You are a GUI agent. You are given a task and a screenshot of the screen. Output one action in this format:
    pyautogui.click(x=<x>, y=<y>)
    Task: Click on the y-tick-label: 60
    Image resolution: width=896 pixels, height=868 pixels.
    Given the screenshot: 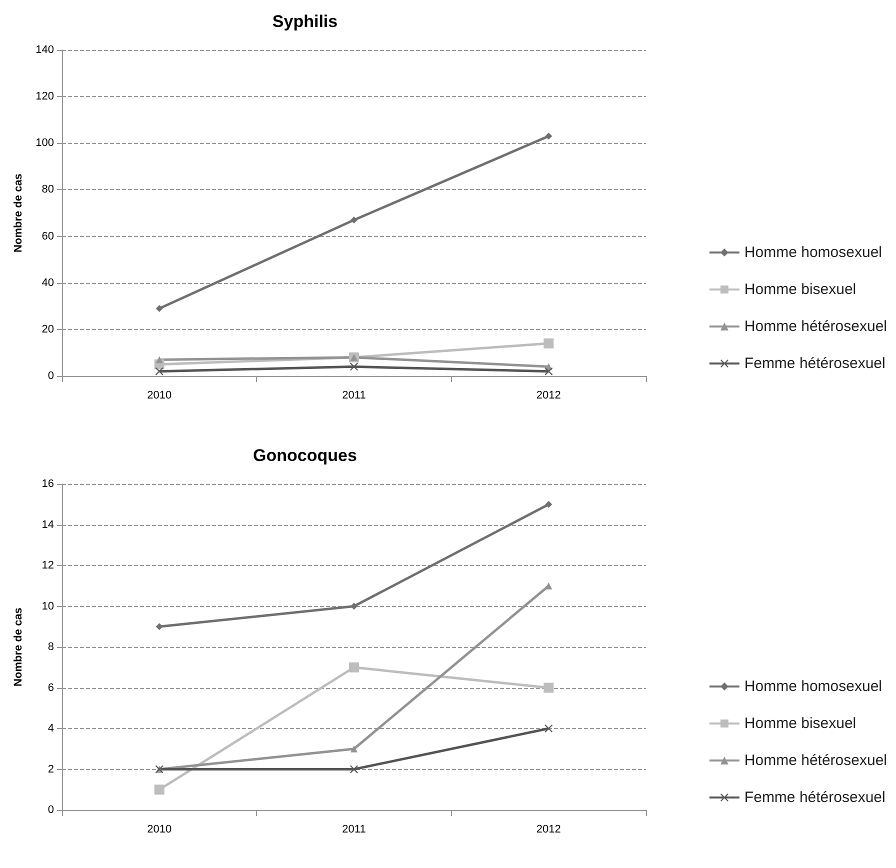 What is the action you would take?
    pyautogui.click(x=48, y=236)
    